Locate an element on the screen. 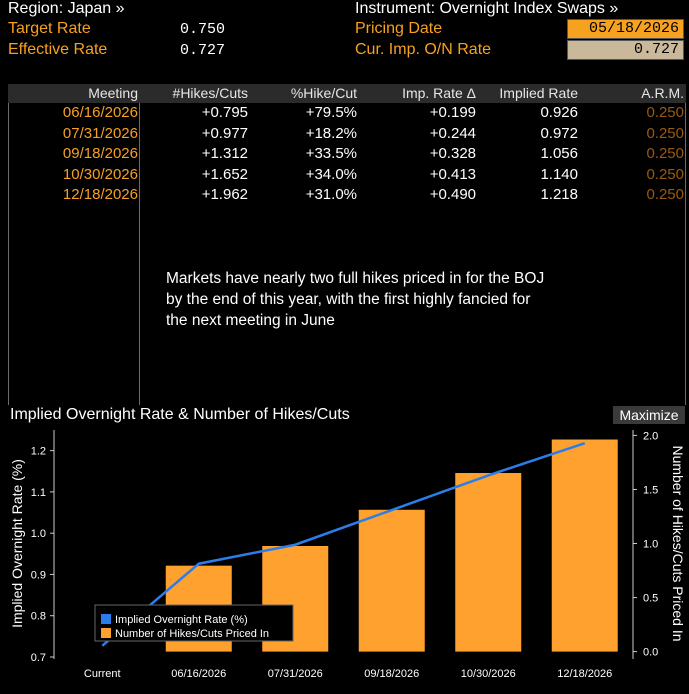 The image size is (689, 694). cell-implied: 1.056 is located at coordinates (559, 153).